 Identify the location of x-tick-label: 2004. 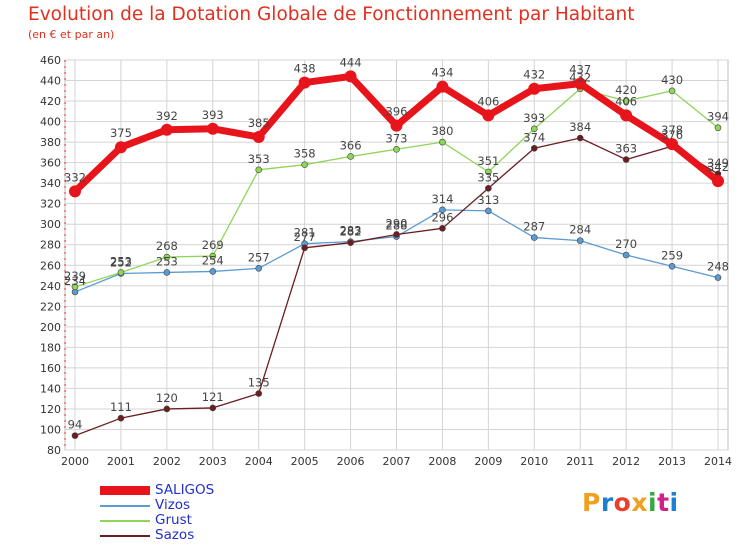
(259, 461).